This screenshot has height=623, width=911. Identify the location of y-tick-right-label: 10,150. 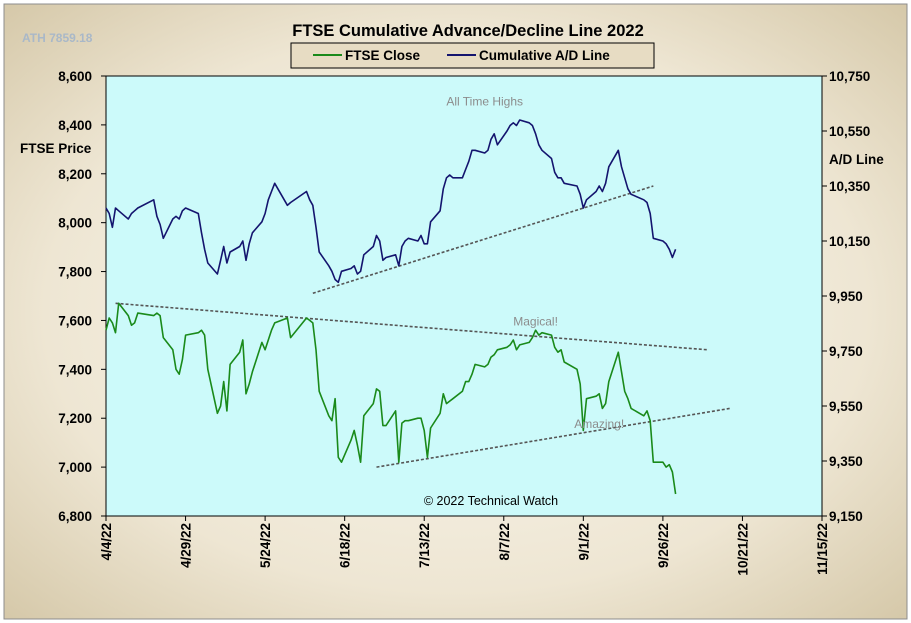
(849, 241).